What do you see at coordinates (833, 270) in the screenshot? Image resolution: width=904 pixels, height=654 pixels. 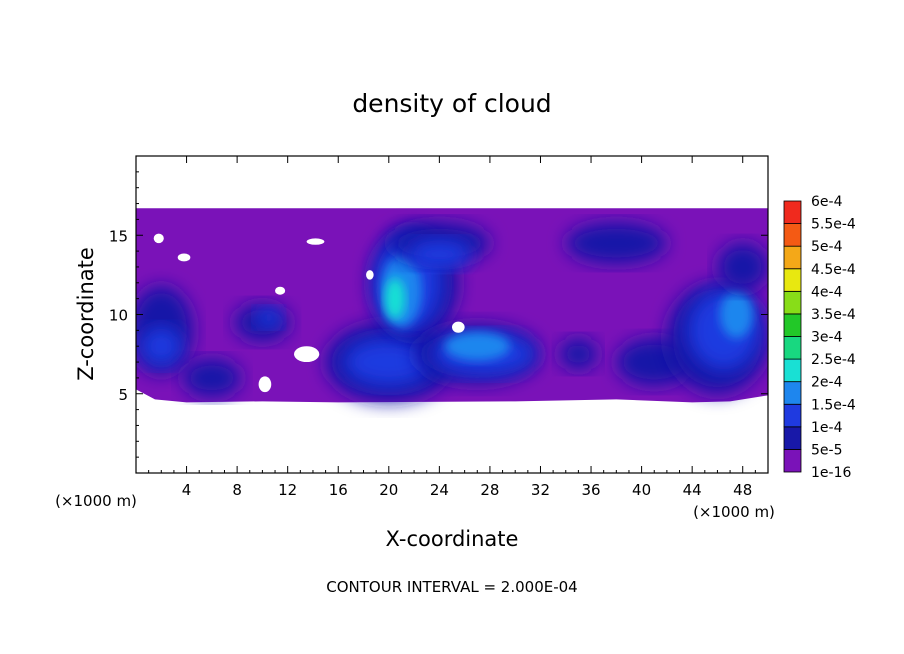 I see `colorbar-label: 4.5e-4` at bounding box center [833, 270].